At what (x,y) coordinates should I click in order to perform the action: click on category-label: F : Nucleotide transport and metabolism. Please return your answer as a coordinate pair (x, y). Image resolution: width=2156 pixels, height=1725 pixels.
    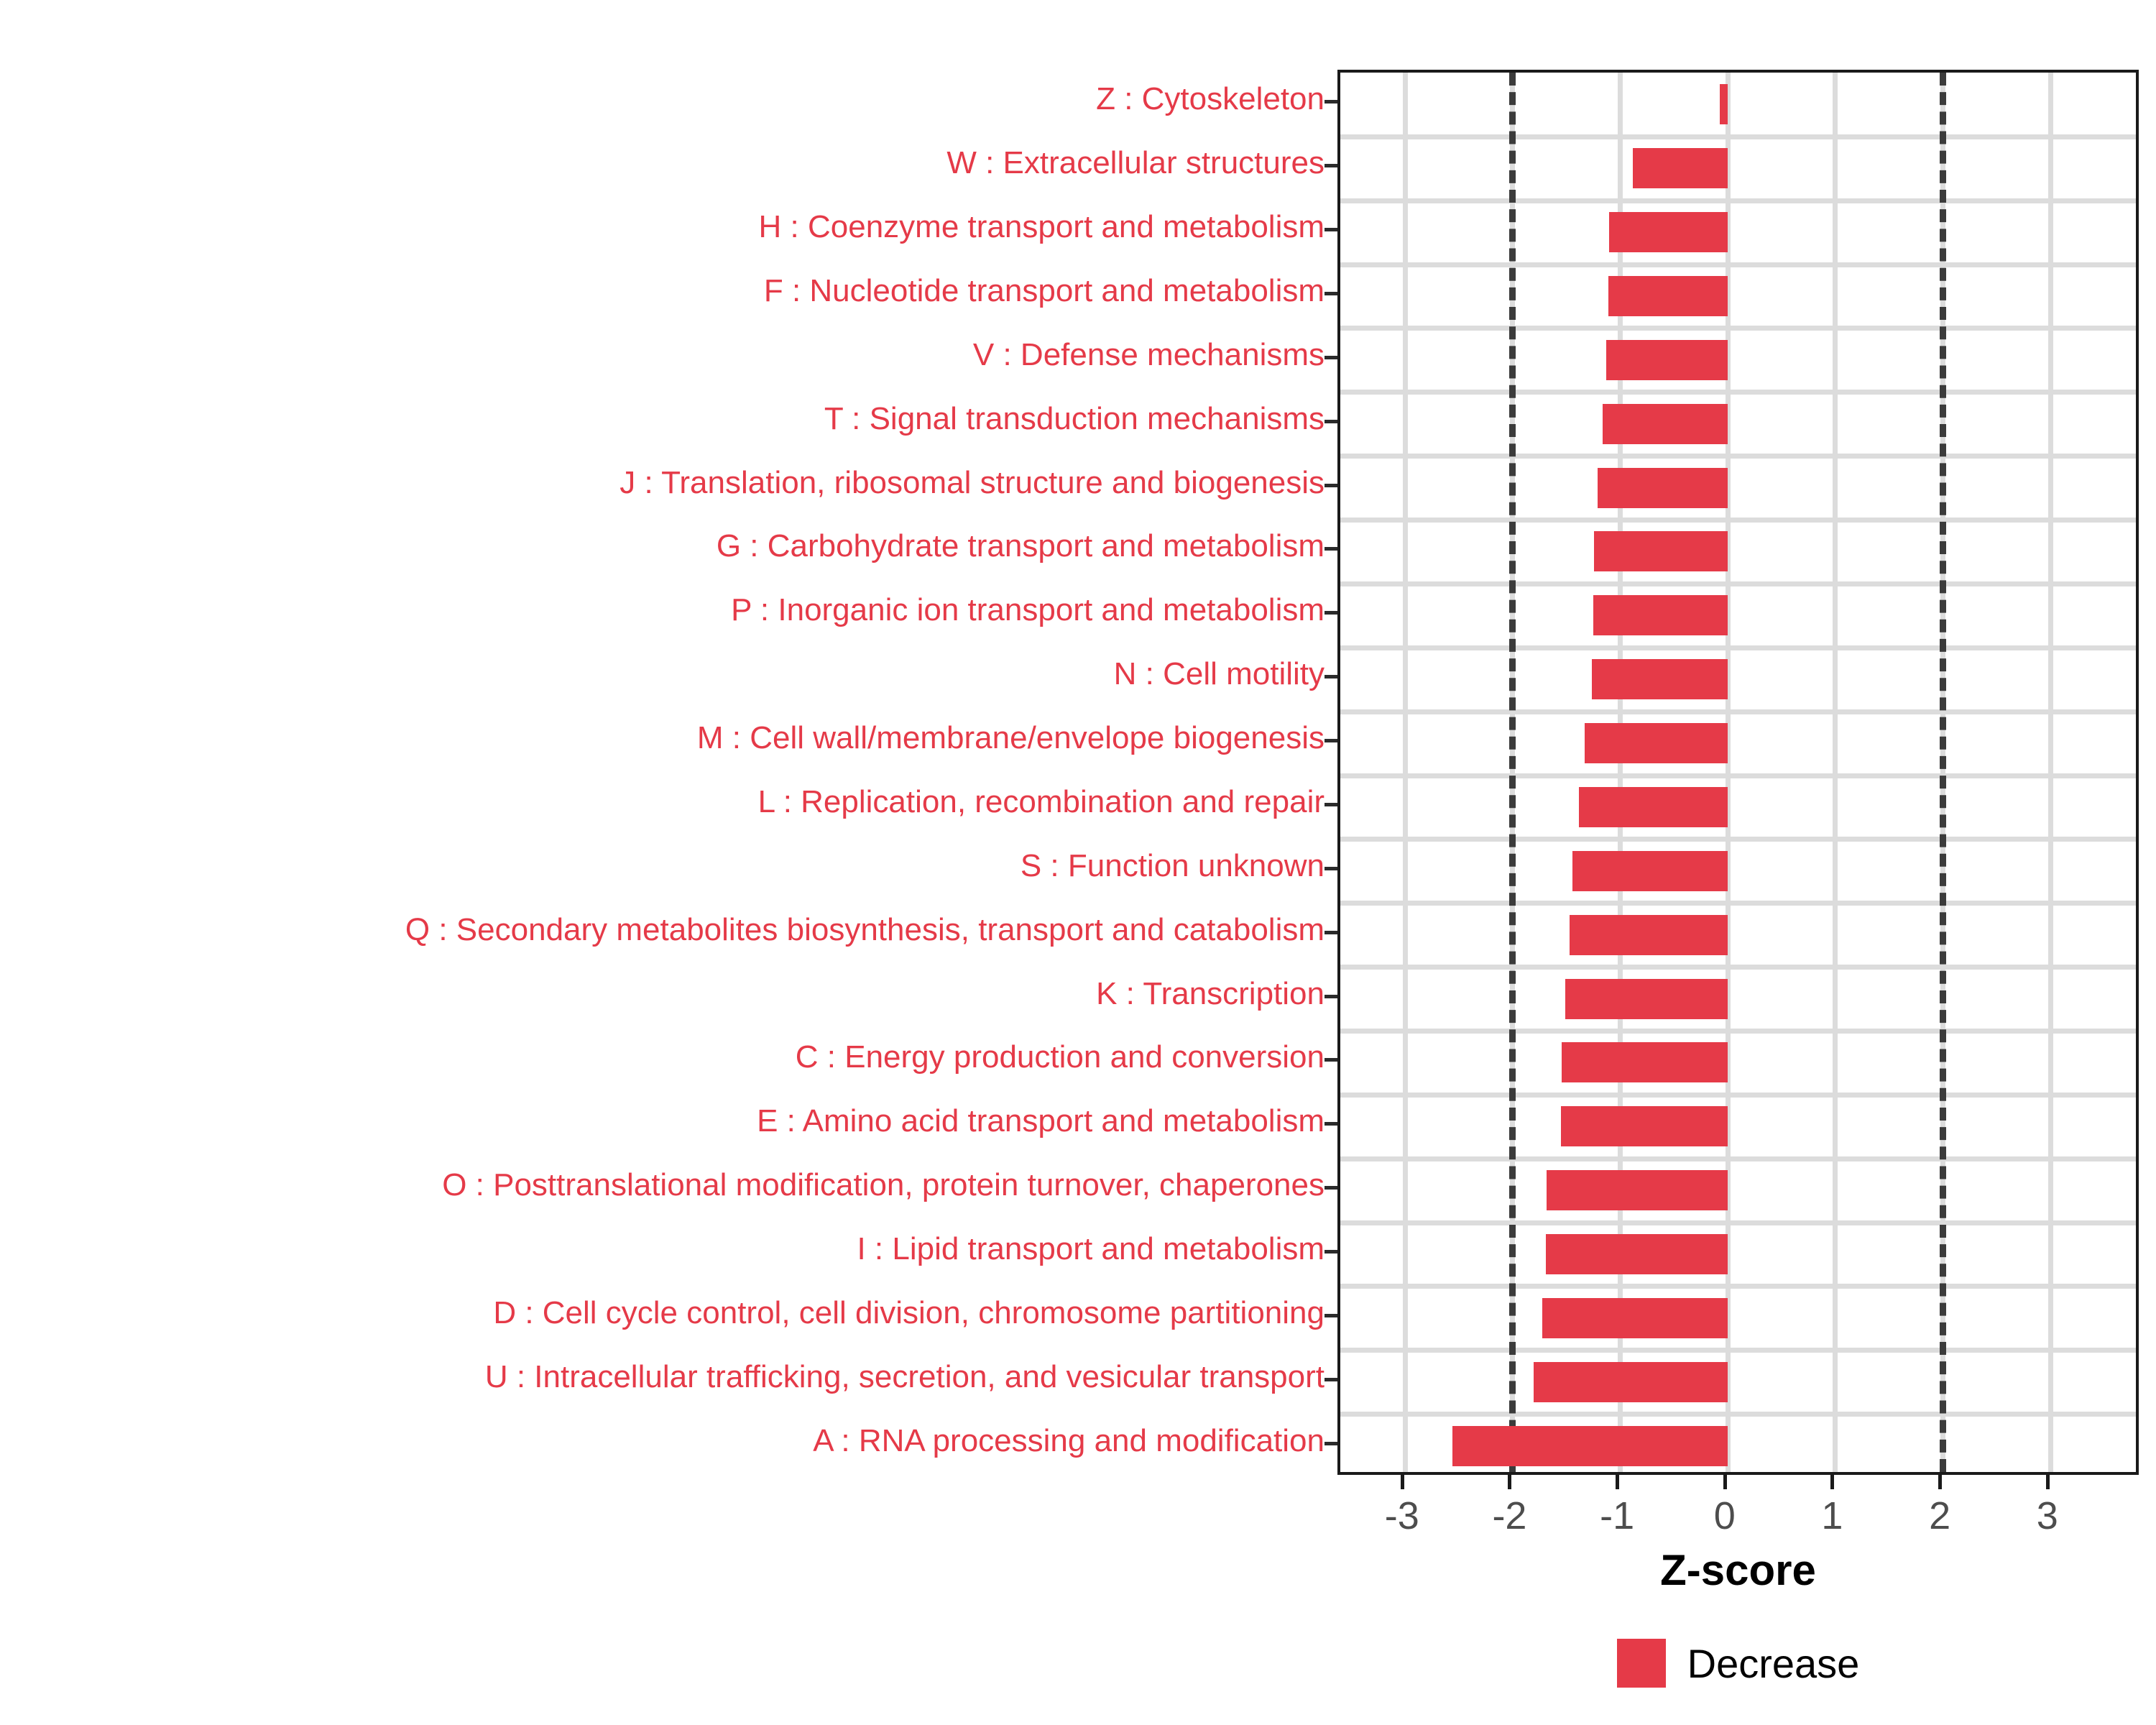
    Looking at the image, I should click on (1044, 291).